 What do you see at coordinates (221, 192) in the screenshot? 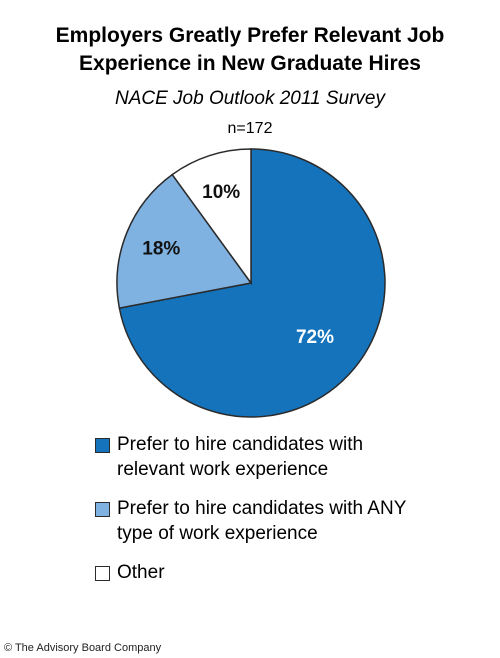
I see `pie-slice-label-other: 10%` at bounding box center [221, 192].